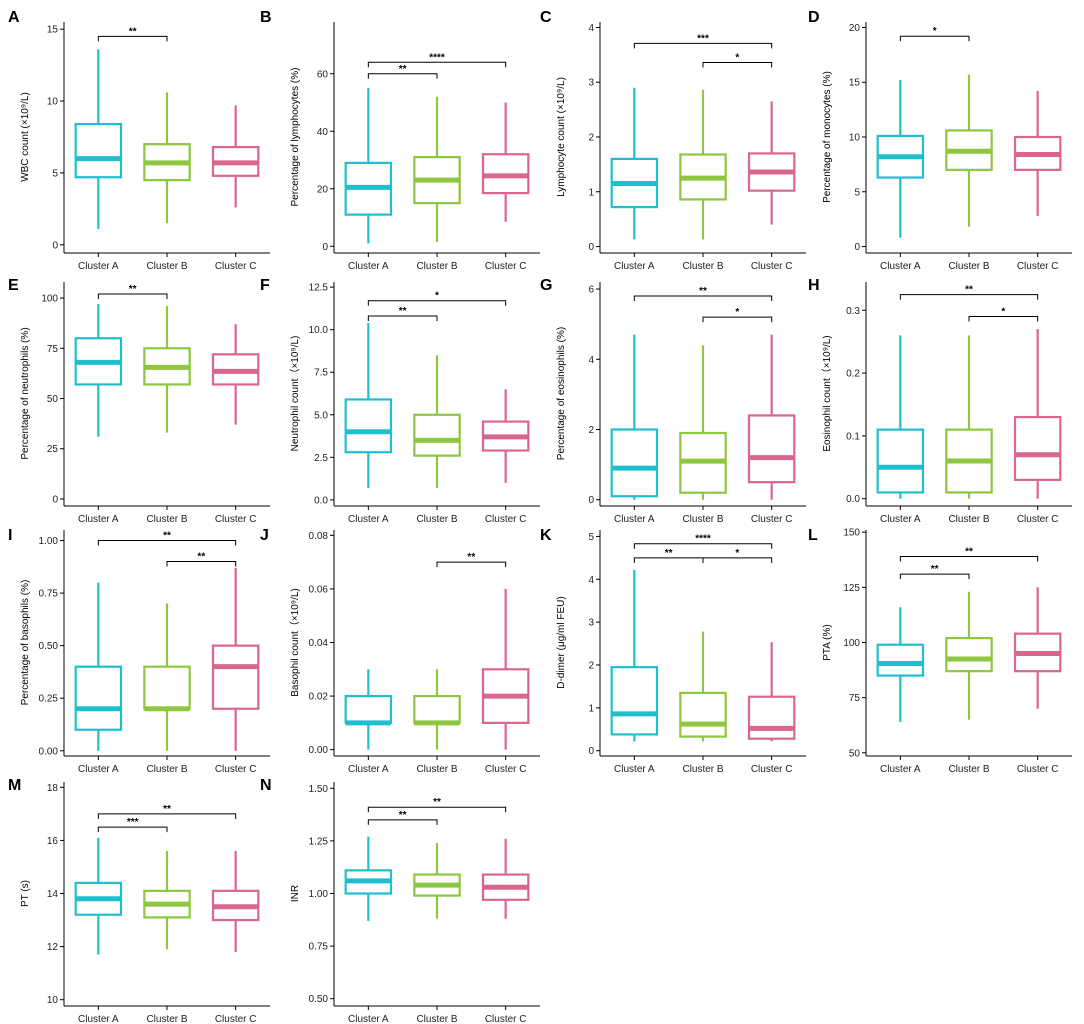 This screenshot has width=1084, height=1024. What do you see at coordinates (295, 893) in the screenshot?
I see `y-axis-label: INR` at bounding box center [295, 893].